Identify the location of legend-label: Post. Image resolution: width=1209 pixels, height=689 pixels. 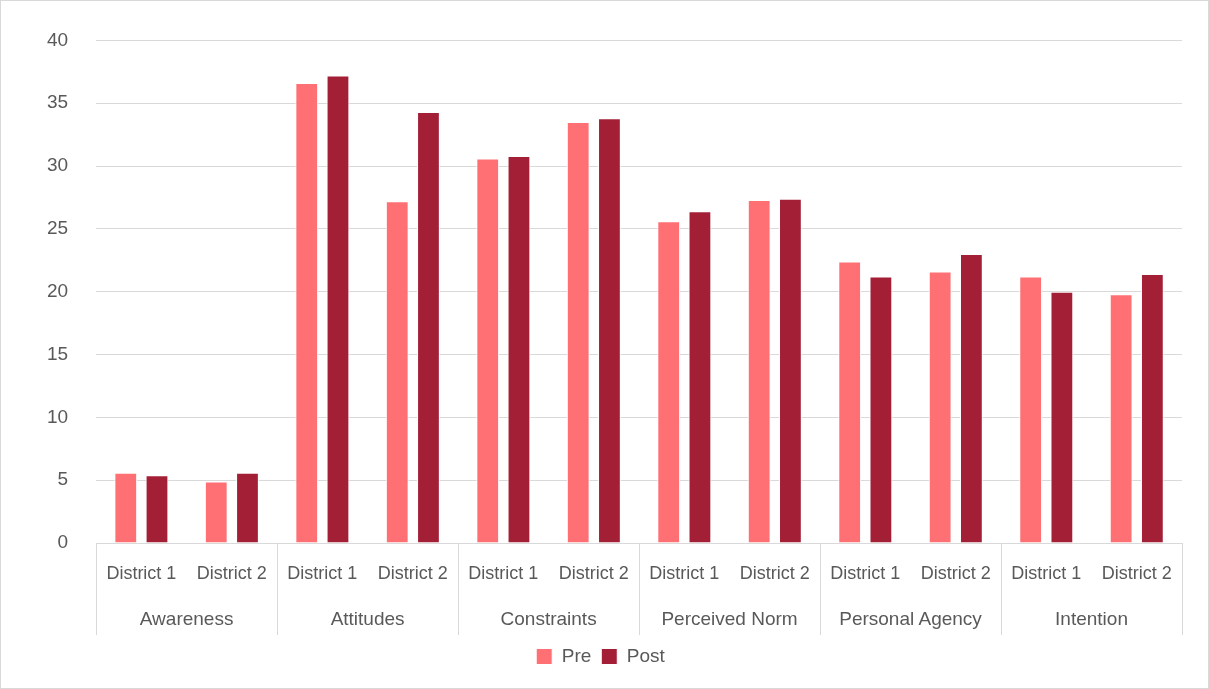
(646, 655).